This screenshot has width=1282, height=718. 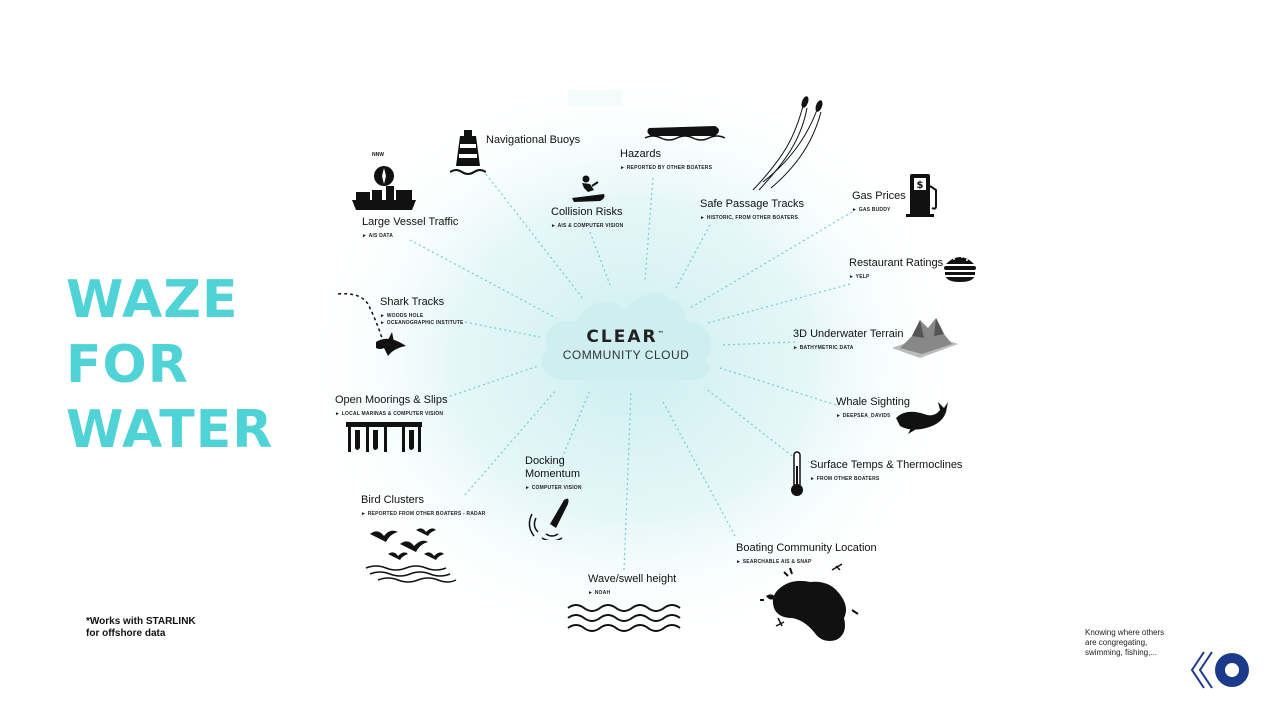 What do you see at coordinates (685, 133) in the screenshot?
I see `log-hazard-icon` at bounding box center [685, 133].